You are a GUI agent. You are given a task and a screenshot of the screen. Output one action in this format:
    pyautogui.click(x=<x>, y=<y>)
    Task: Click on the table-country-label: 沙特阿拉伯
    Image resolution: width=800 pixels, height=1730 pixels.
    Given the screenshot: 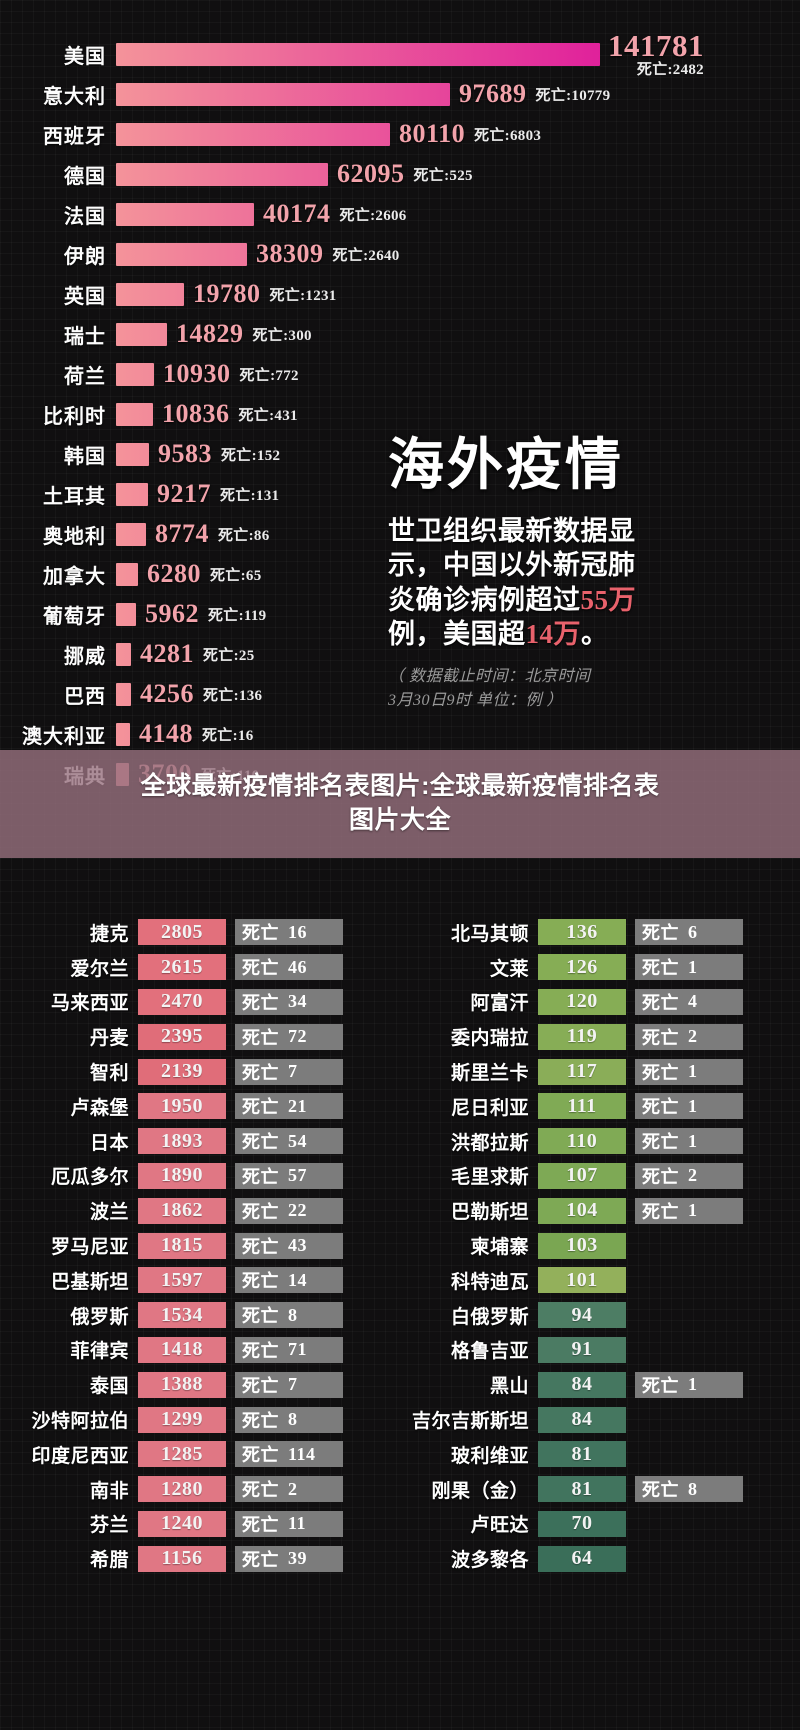 What is the action you would take?
    pyautogui.click(x=80, y=1422)
    